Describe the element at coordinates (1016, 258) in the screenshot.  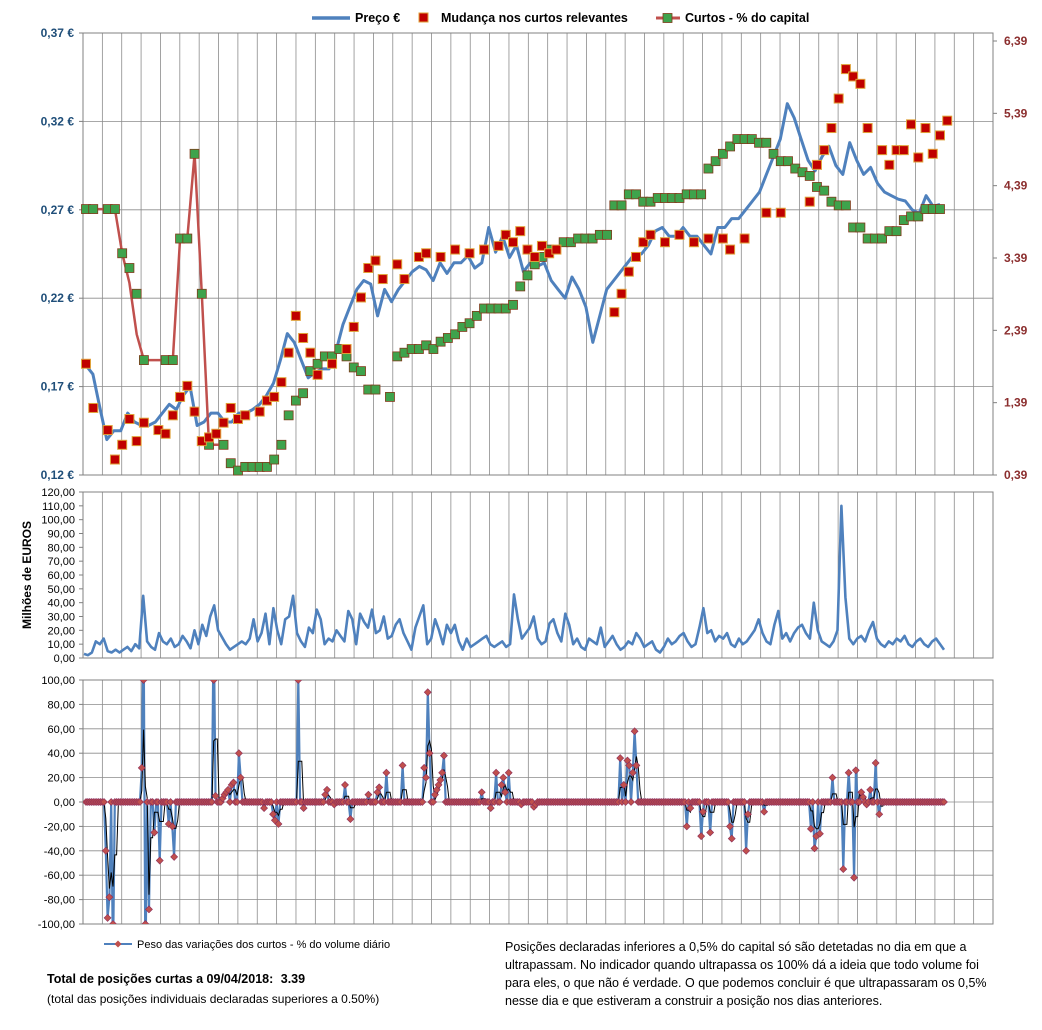
I see `y-right-tick-label: 3,39` at that location.